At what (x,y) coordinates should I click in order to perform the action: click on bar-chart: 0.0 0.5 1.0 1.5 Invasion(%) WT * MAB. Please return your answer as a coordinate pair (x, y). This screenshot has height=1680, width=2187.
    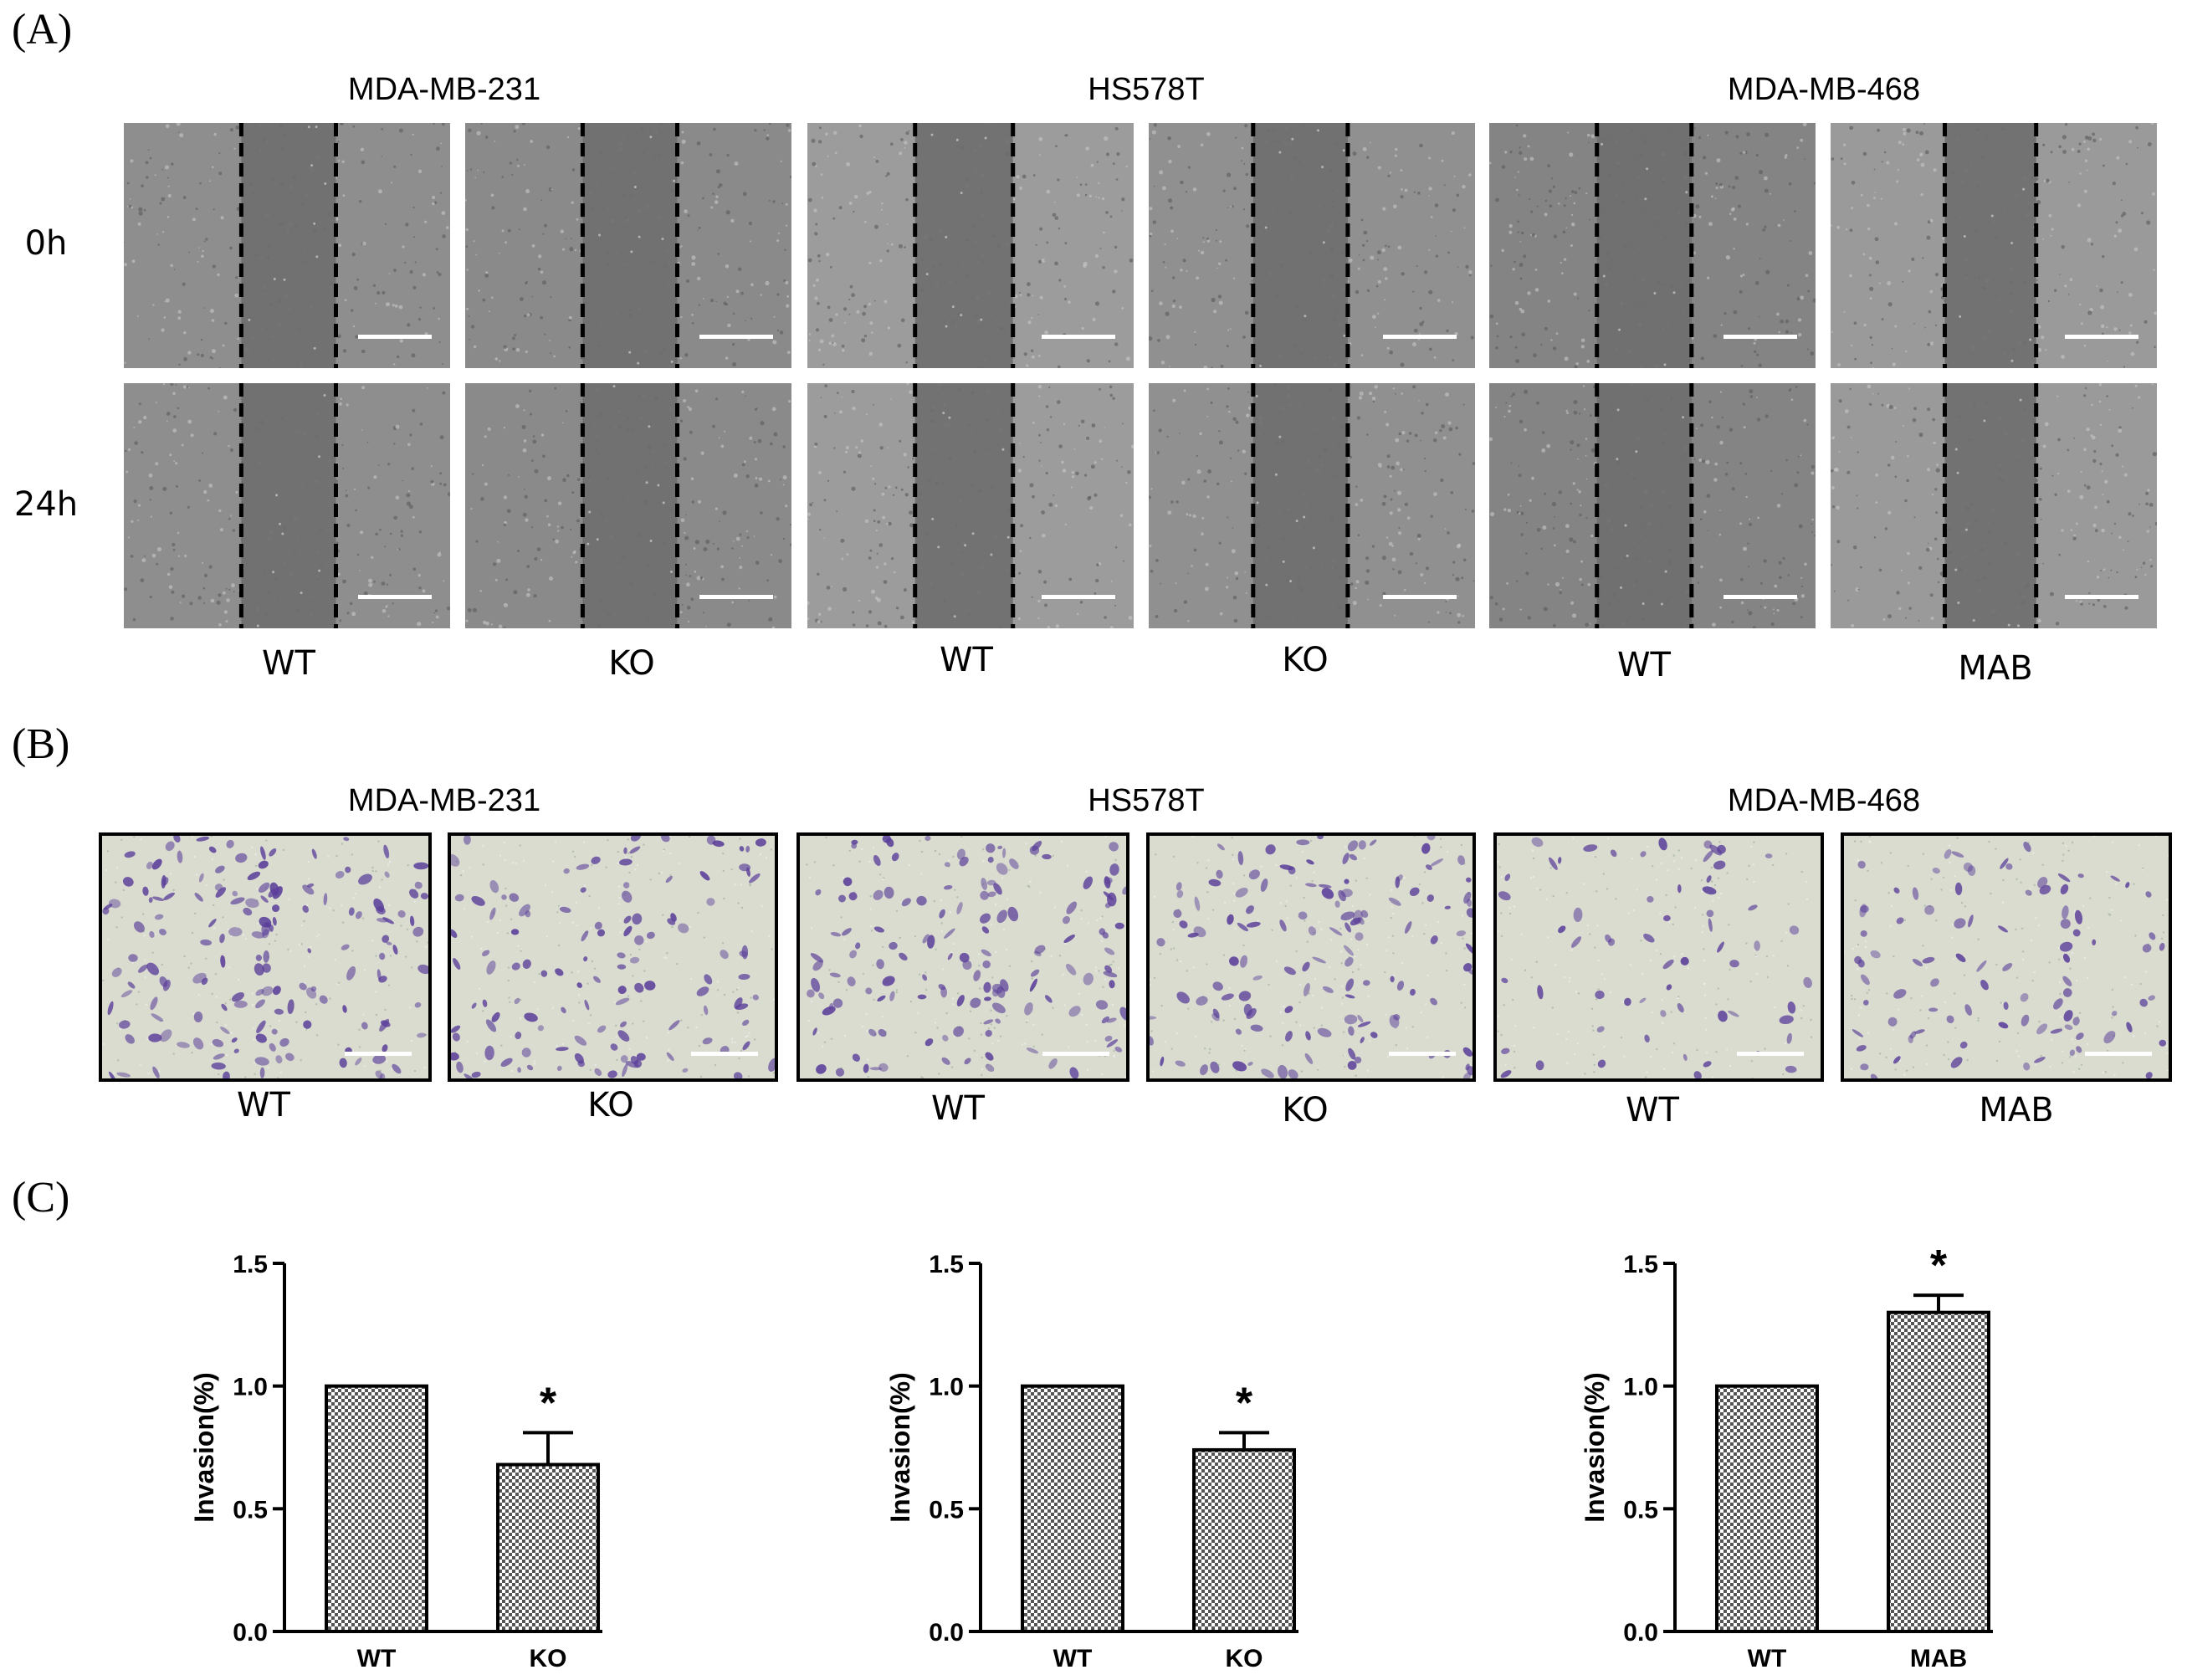
    Looking at the image, I should click on (1786, 1457).